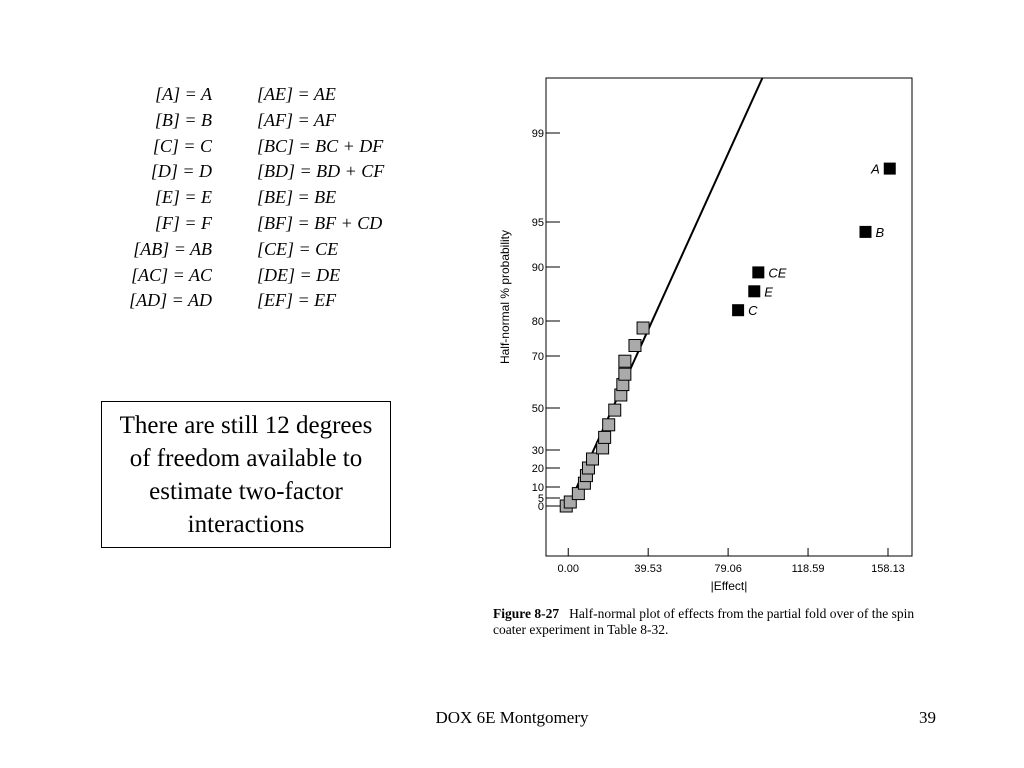 This screenshot has height=768, width=1024. What do you see at coordinates (538, 357) in the screenshot?
I see `y-tick-label: 70` at bounding box center [538, 357].